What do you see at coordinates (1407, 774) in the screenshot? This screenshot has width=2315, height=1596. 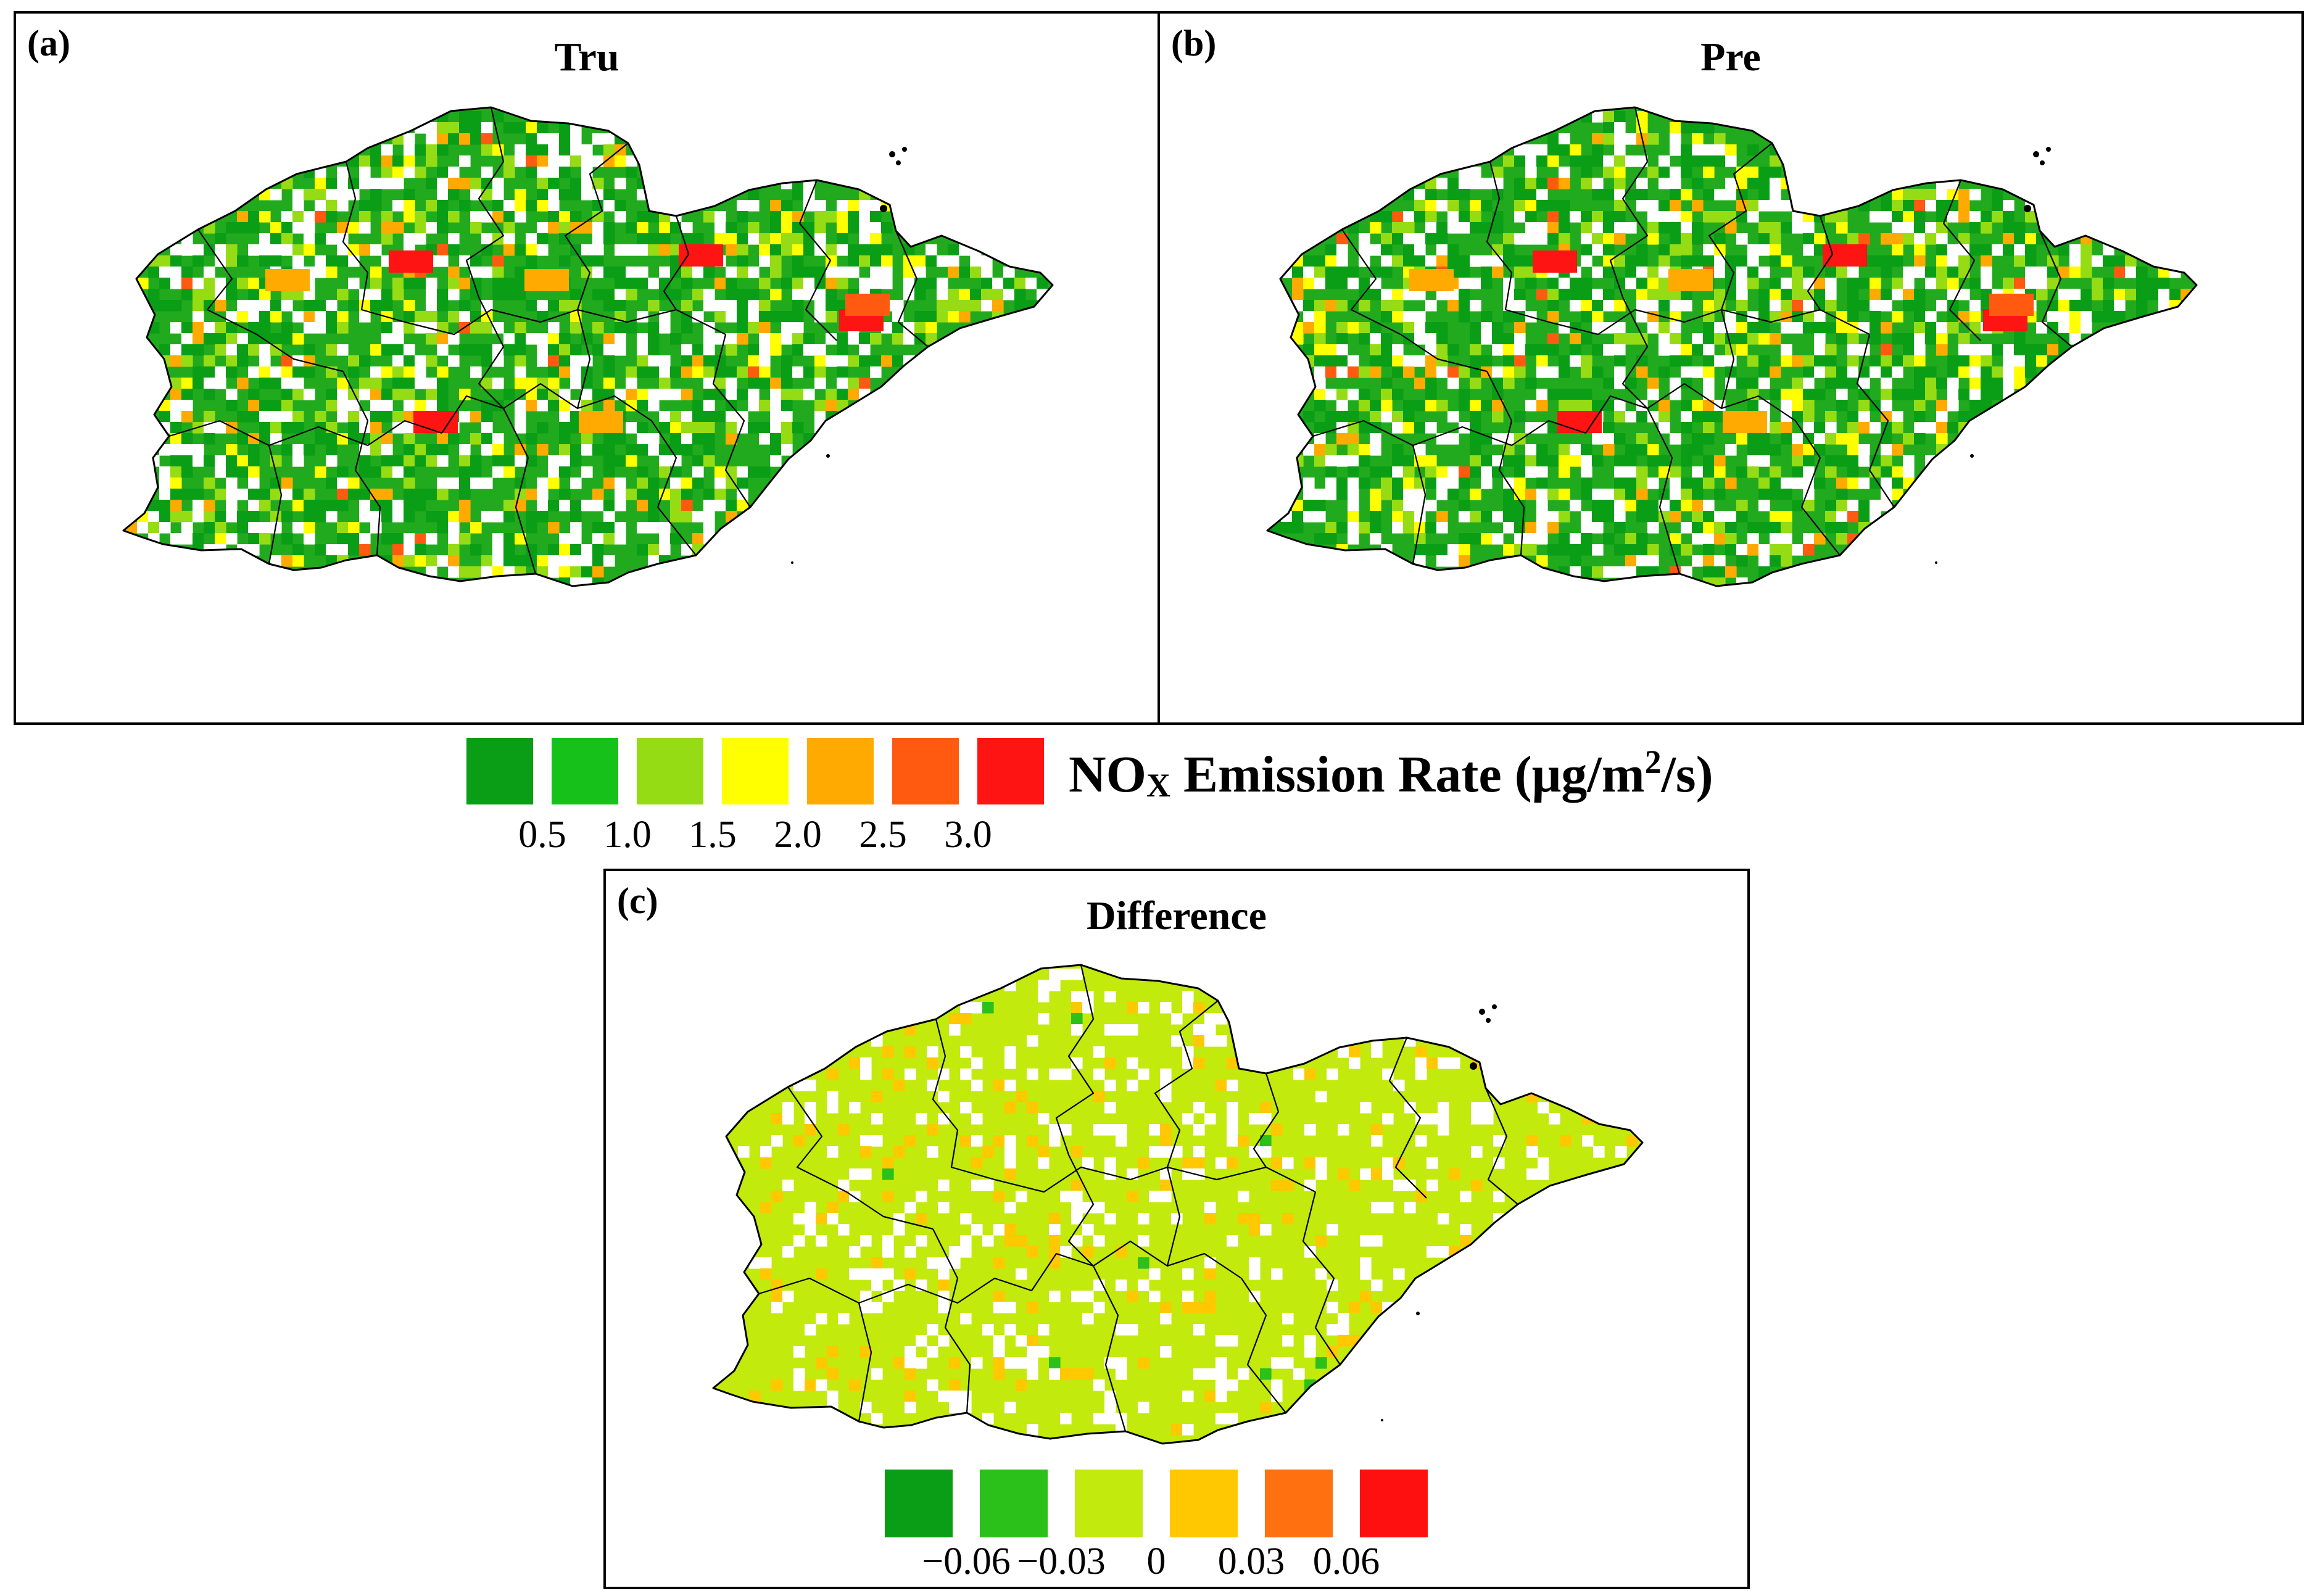 I see `legend-title-units: Emission Rate (μg/m` at bounding box center [1407, 774].